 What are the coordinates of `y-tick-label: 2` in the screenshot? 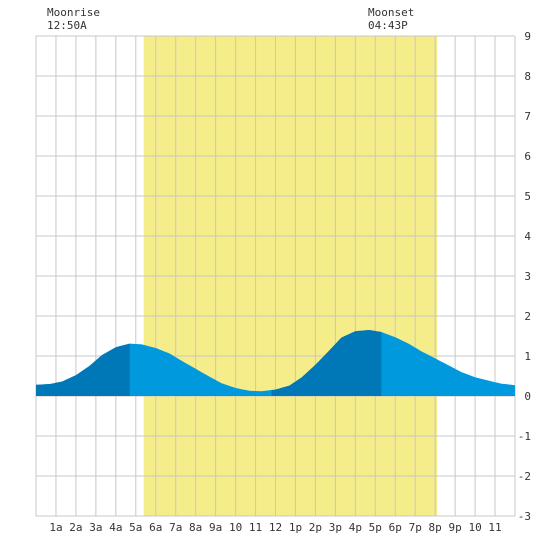 It's located at (527, 316).